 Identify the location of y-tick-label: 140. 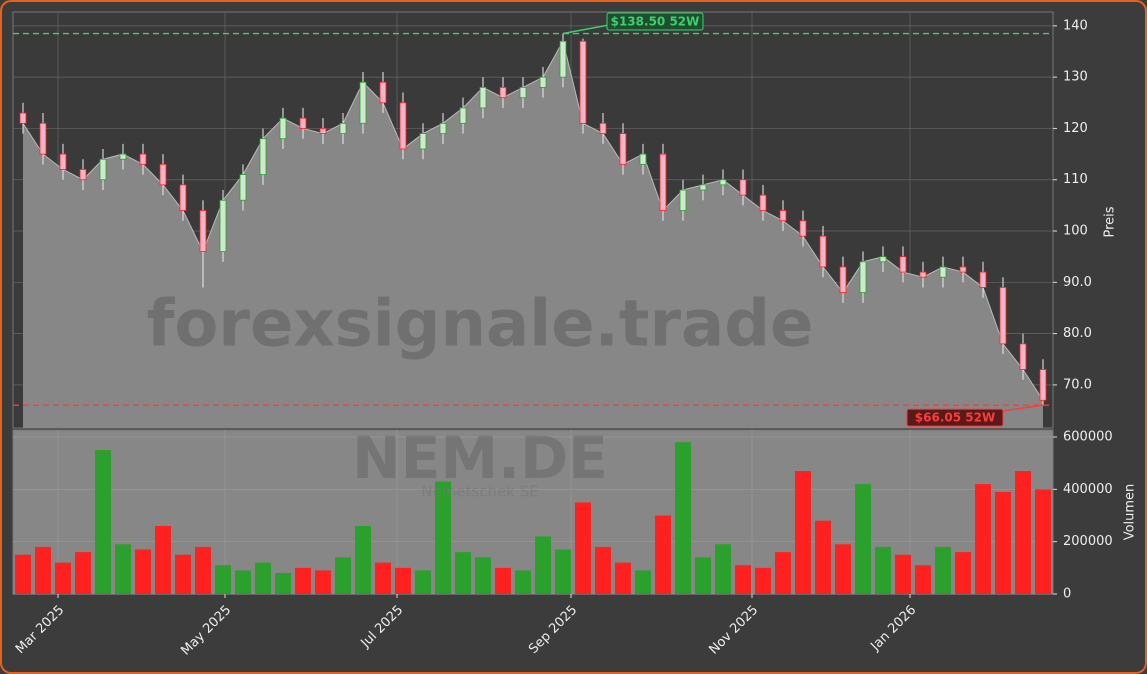
(1075, 25).